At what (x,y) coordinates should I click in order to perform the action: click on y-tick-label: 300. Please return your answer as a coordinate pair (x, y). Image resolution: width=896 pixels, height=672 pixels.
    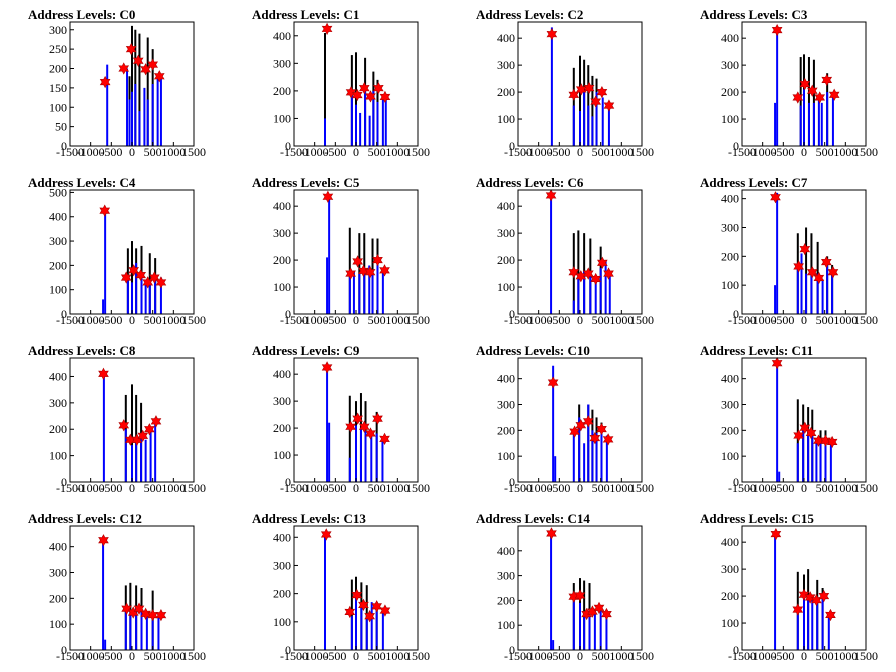
    Looking at the image, I should click on (506, 65).